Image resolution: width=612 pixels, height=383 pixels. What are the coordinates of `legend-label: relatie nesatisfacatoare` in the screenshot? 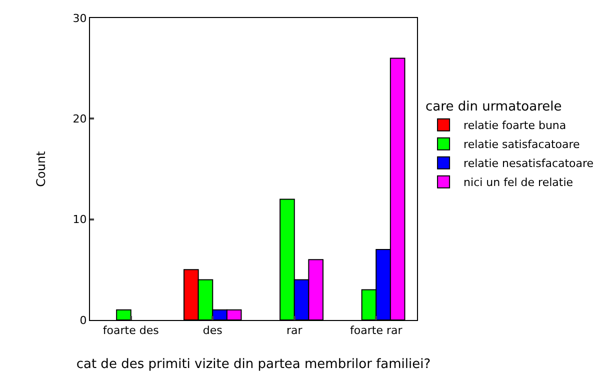 It's located at (529, 163).